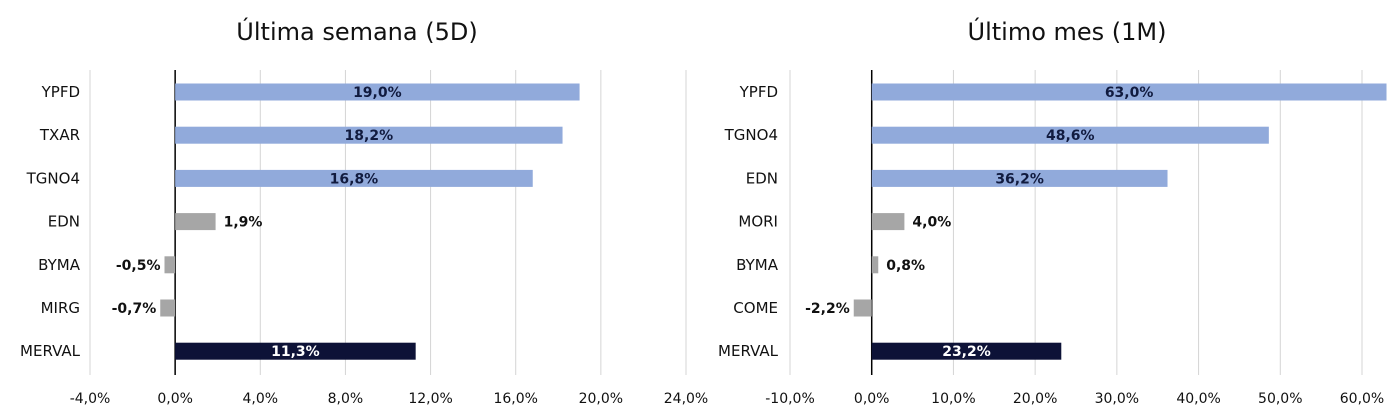 The image size is (1400, 420). Describe the element at coordinates (686, 399) in the screenshot. I see `x-tick-label: 24,0%` at that location.